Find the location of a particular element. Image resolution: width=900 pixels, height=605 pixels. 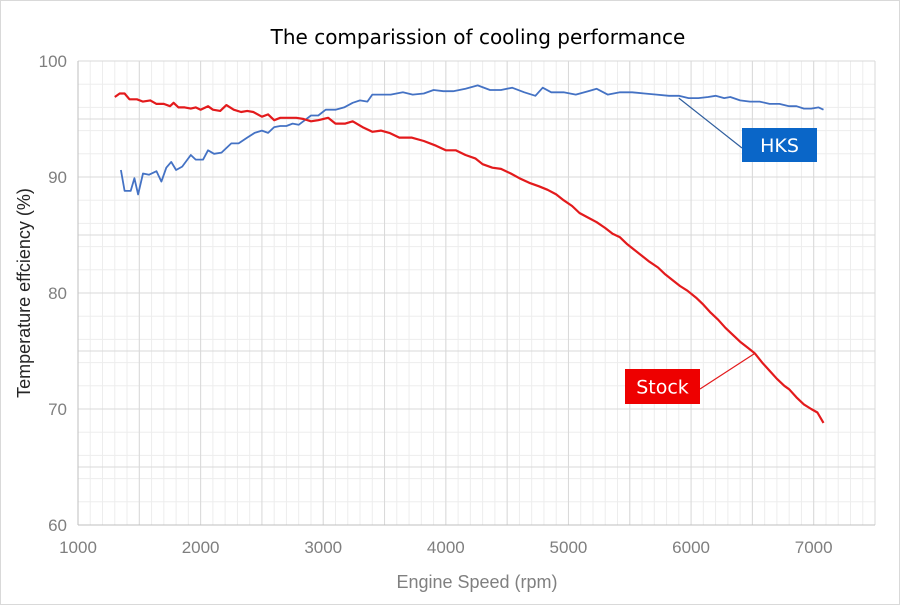

x-tick-label: 5000 is located at coordinates (569, 547).